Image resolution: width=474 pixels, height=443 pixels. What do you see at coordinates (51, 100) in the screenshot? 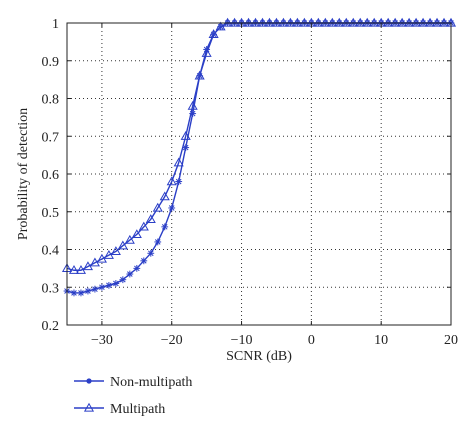
I see `y-tick-label: 0.8` at bounding box center [51, 100].